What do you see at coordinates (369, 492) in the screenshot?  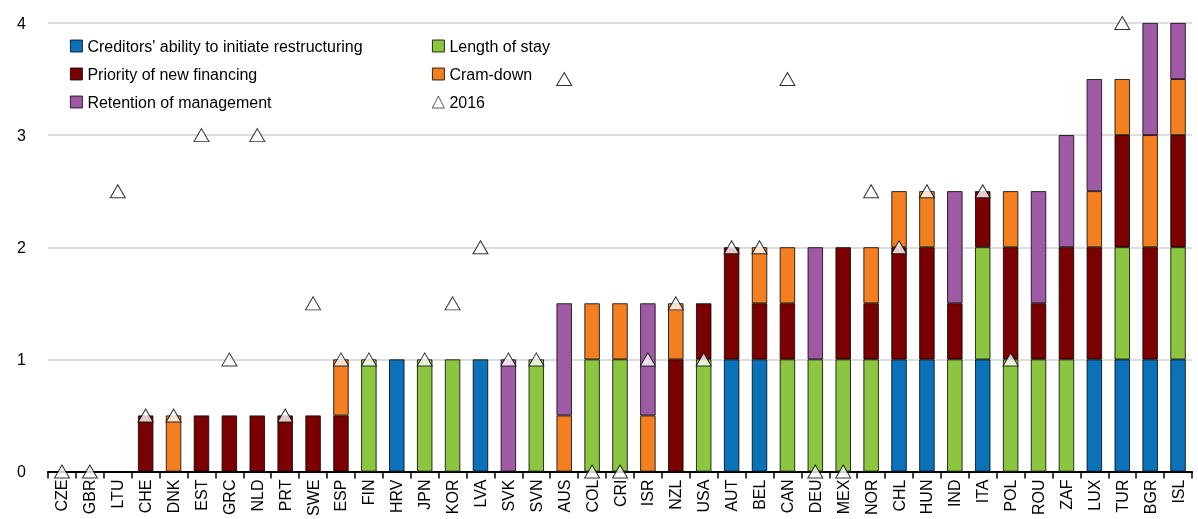 I see `x-tick-label: FIN` at bounding box center [369, 492].